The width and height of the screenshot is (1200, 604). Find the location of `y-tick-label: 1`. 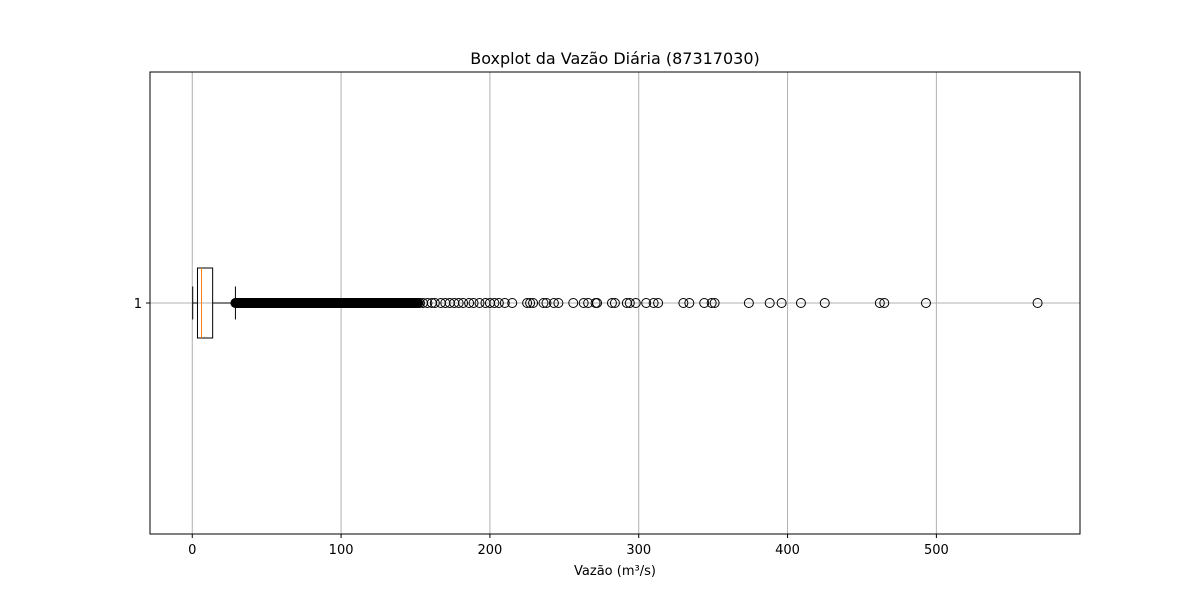

y-tick-label: 1 is located at coordinates (138, 304).